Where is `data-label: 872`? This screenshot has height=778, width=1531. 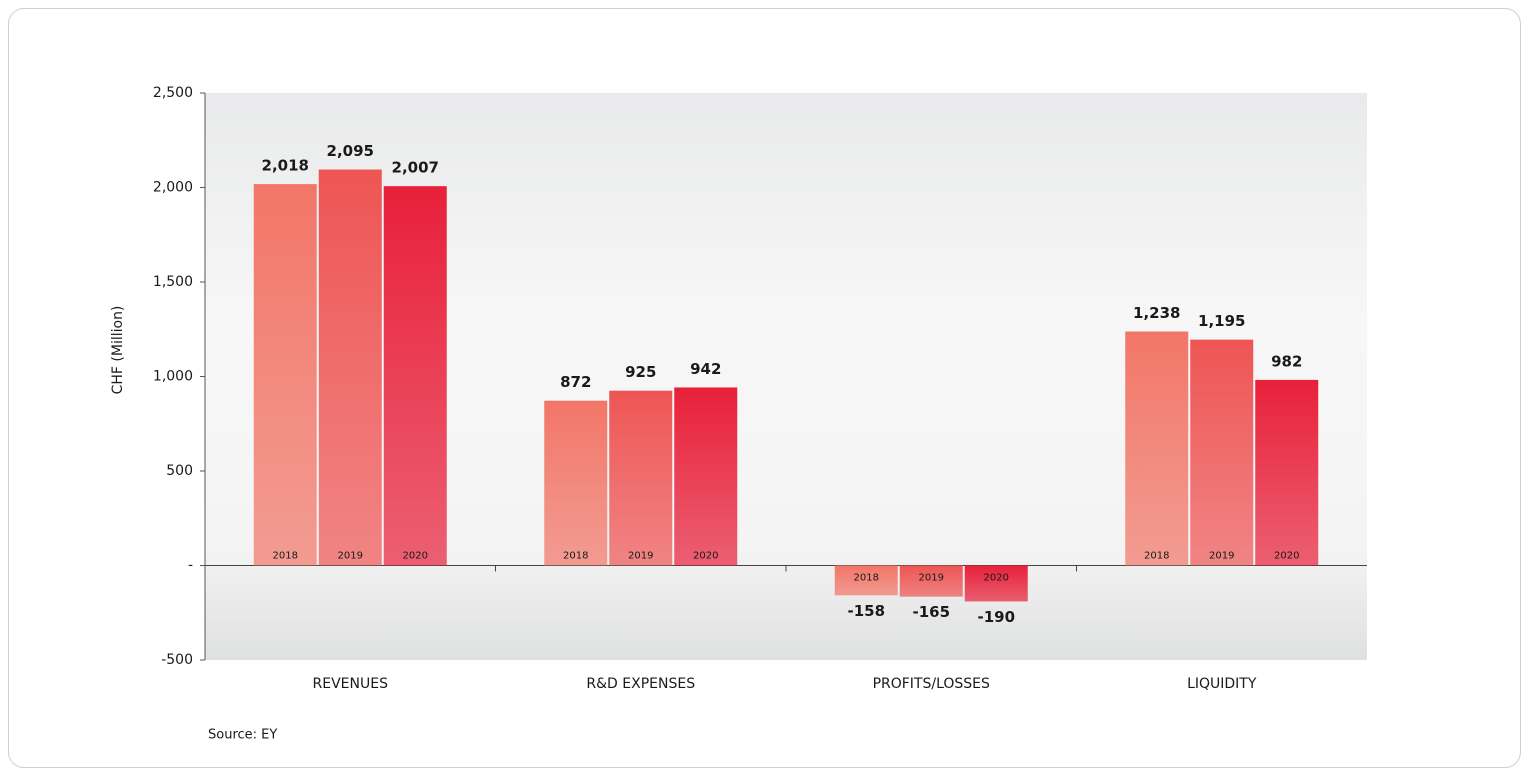 data-label: 872 is located at coordinates (575, 382).